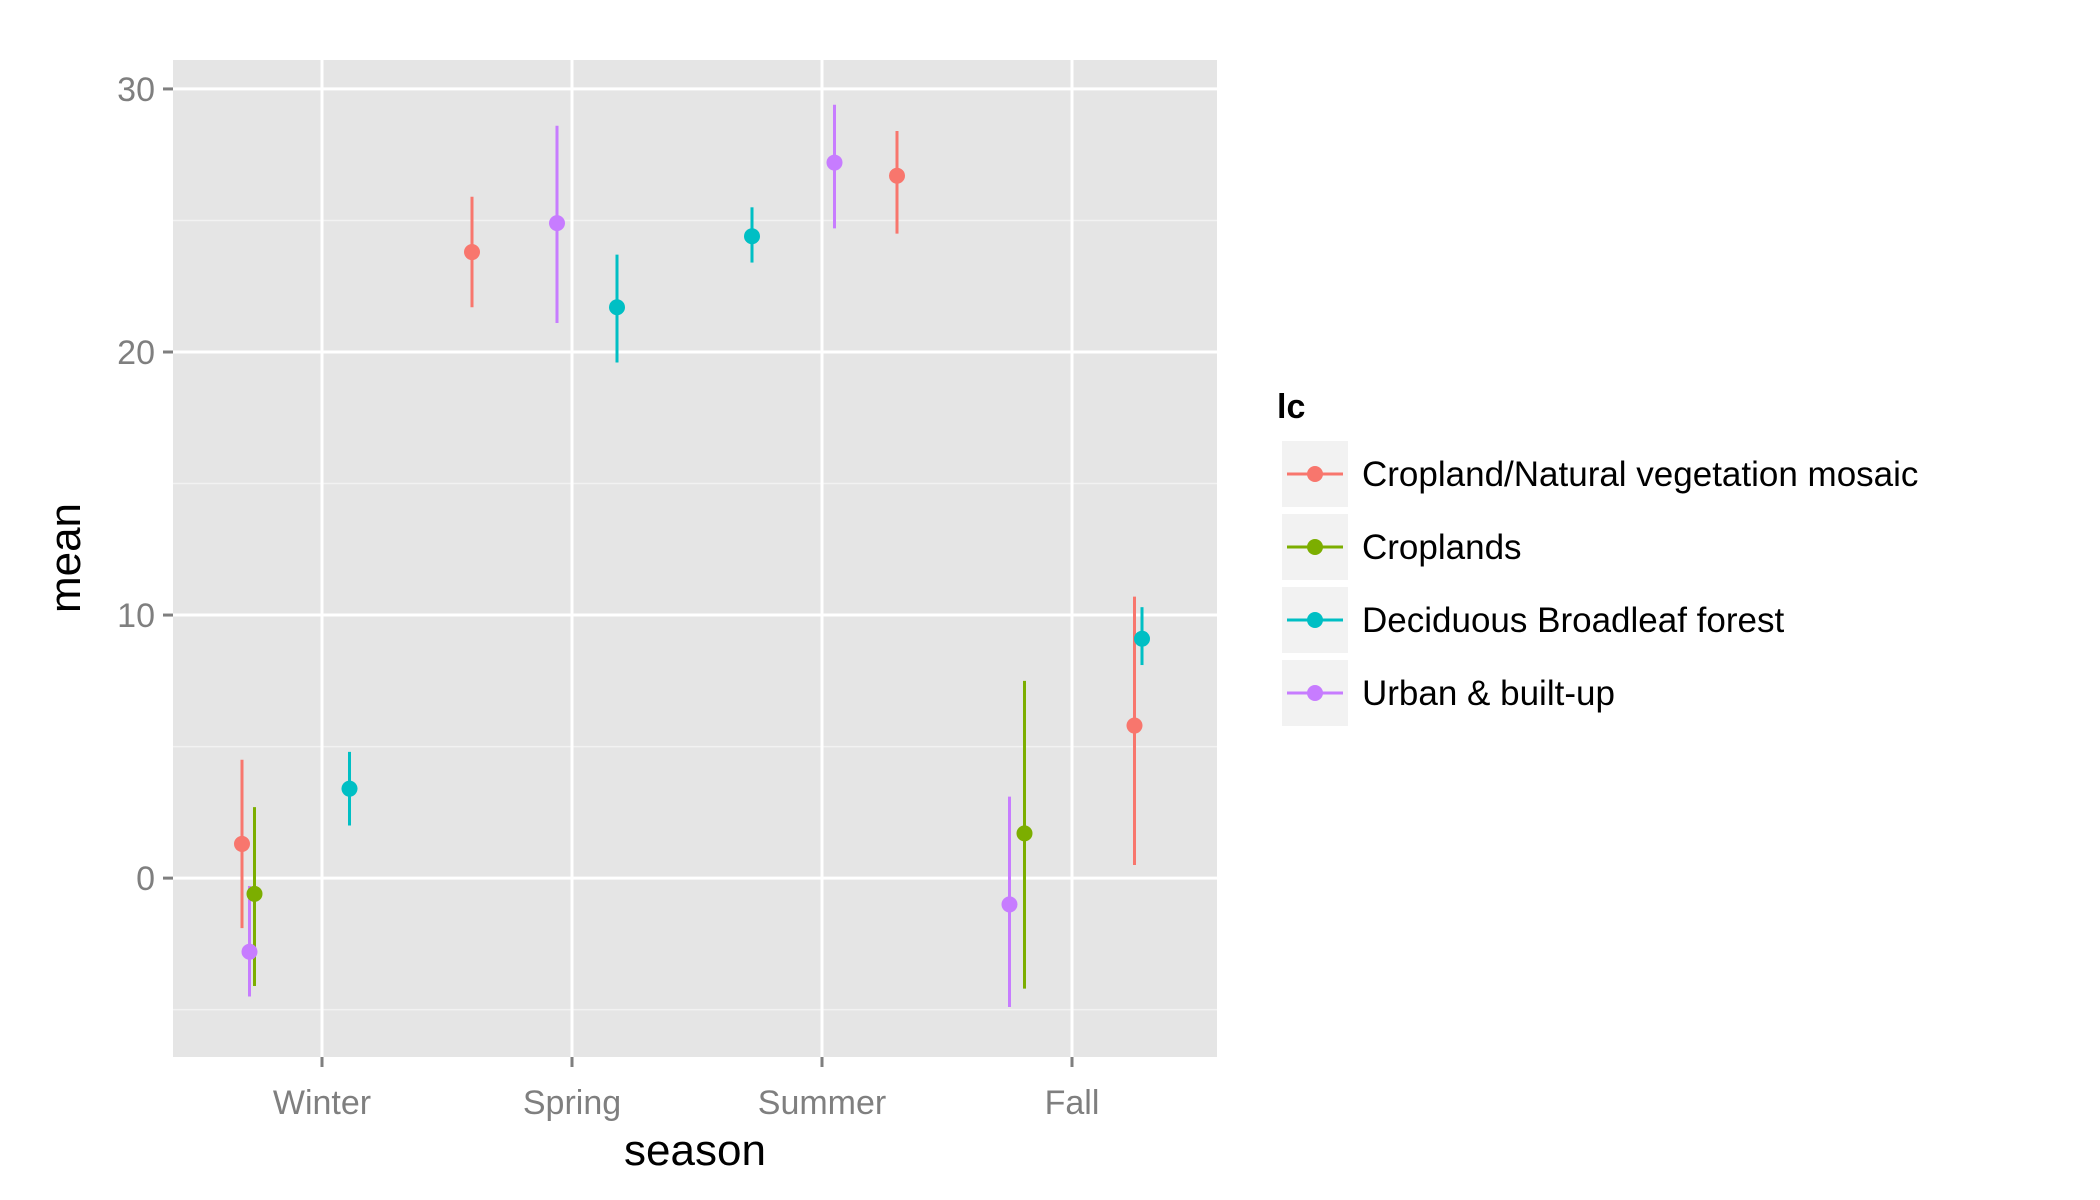 This screenshot has width=2100, height=1200. Describe the element at coordinates (136, 90) in the screenshot. I see `y-tick-label: 30` at that location.